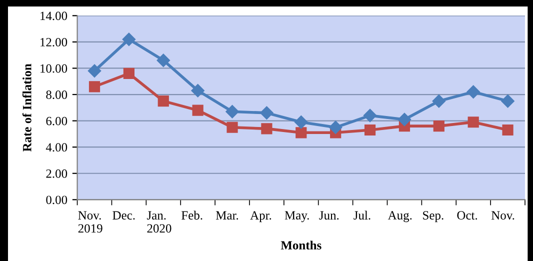 This screenshot has width=533, height=261. Describe the element at coordinates (54, 42) in the screenshot. I see `y-tick-label: 12.00` at that location.